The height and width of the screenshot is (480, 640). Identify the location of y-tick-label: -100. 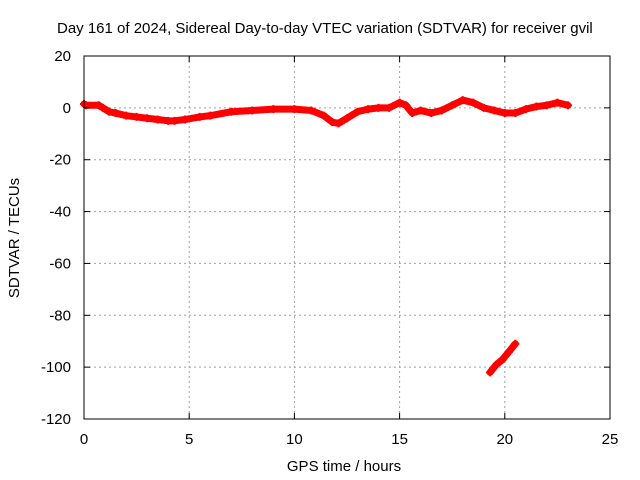
(56, 367).